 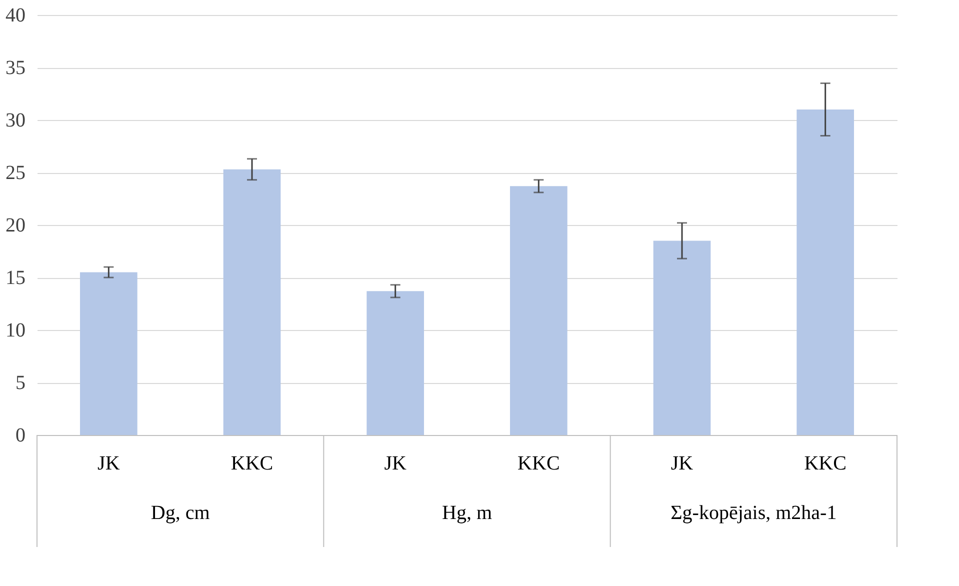 I want to click on y-tick-label: 35, so click(x=16, y=68).